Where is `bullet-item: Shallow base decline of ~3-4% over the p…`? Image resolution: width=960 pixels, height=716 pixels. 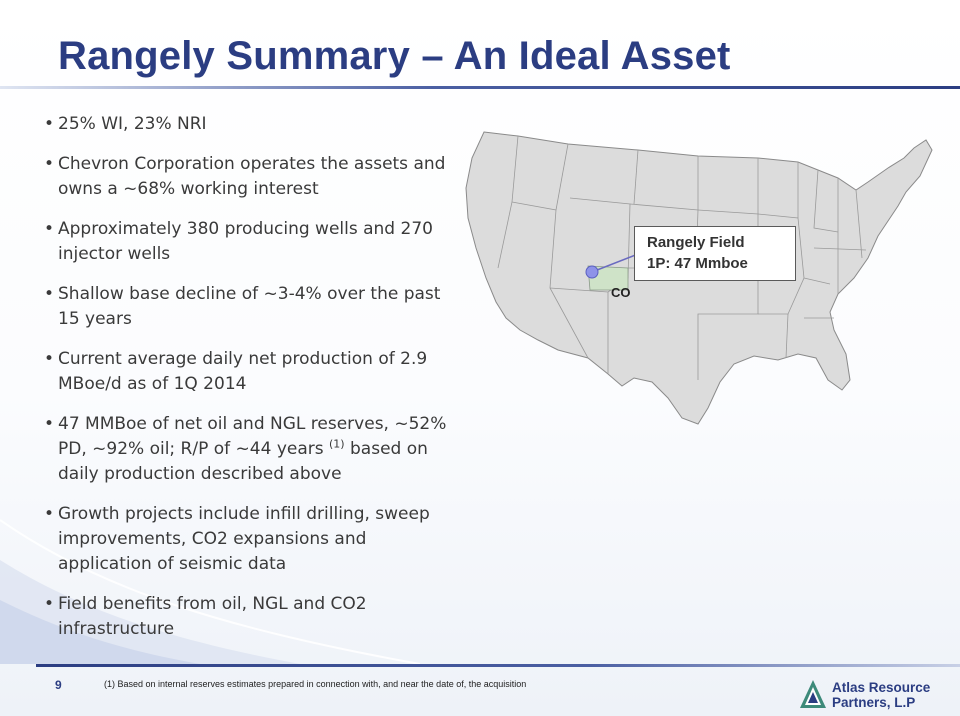 bullet-item: Shallow base decline of ~3-4% over the p… is located at coordinates (249, 307).